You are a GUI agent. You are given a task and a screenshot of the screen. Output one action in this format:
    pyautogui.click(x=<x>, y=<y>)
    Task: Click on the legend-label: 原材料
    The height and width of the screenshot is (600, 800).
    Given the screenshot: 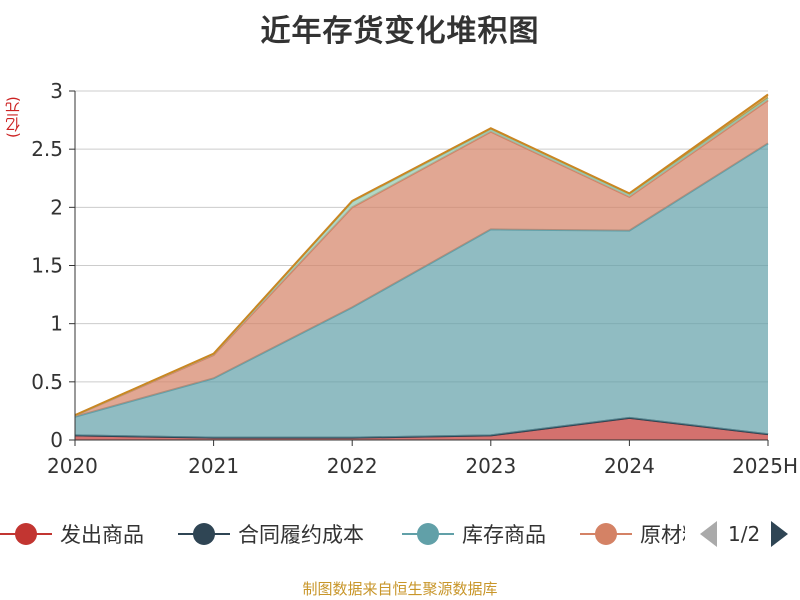 What is the action you would take?
    pyautogui.click(x=662, y=535)
    